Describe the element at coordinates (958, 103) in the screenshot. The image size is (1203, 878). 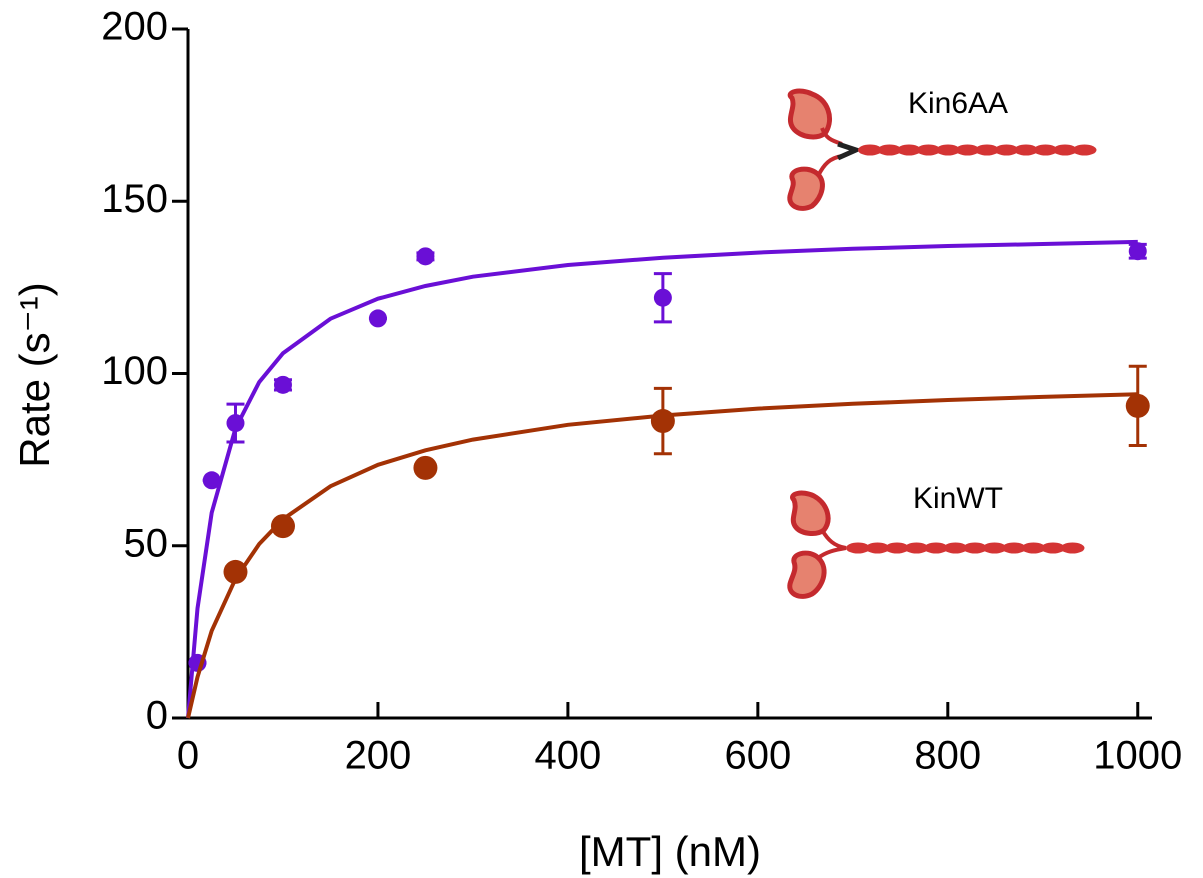
I see `series-label: Kin6AA` at that location.